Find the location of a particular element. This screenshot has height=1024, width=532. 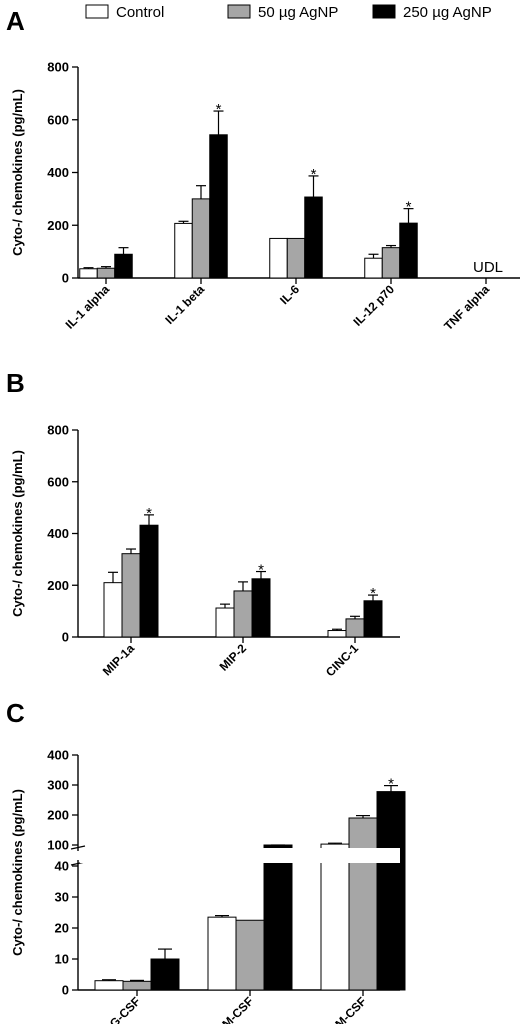

category-label-il-1-alpha: IL-1 alpha is located at coordinates (88, 307).